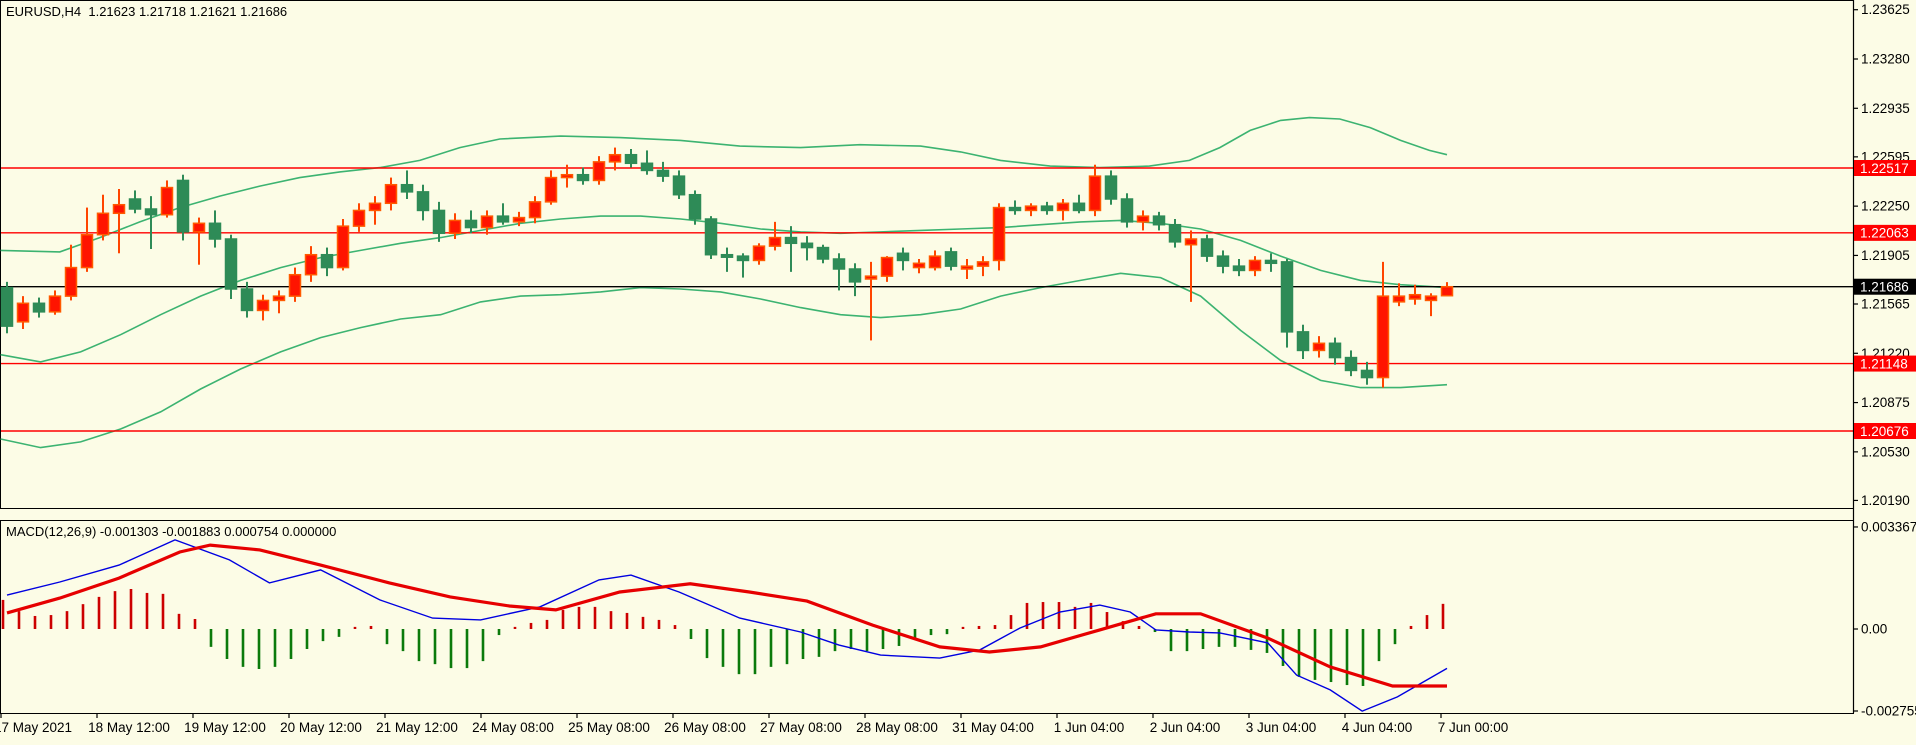 This screenshot has height=745, width=1916. I want to click on date-tick-label: 7 Jun 00:00, so click(1473, 727).